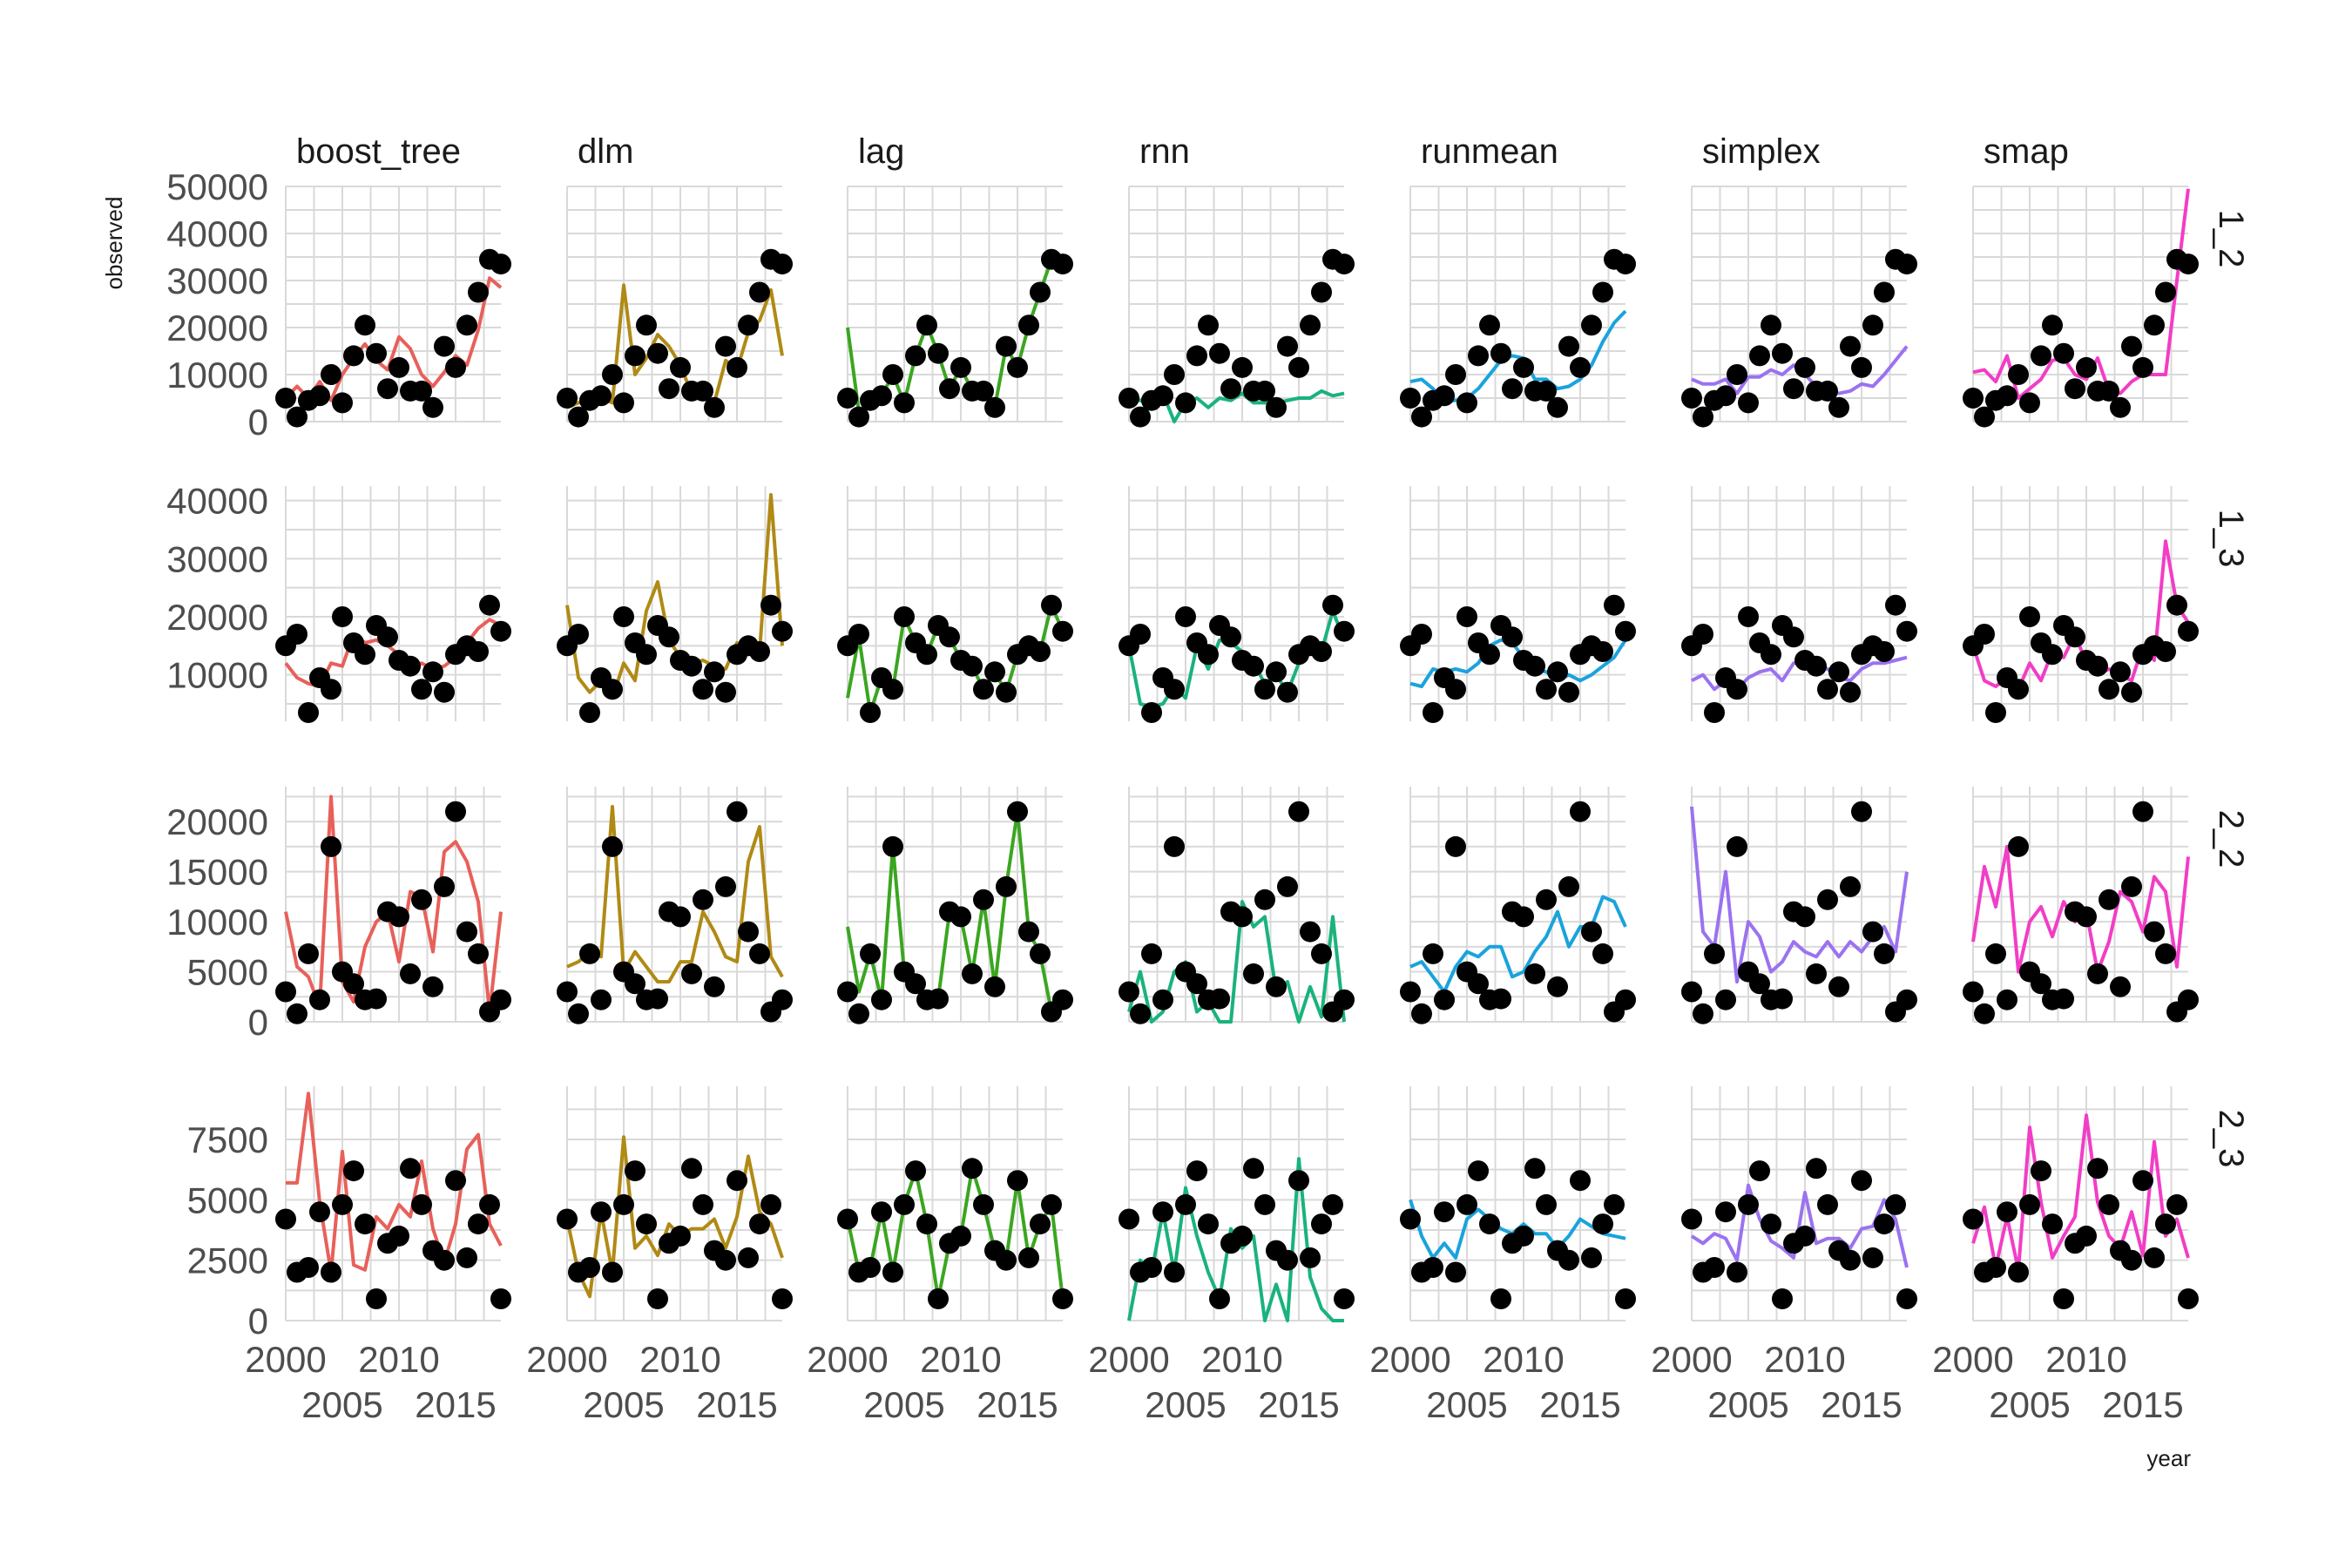 This screenshot has height=1568, width=2352. I want to click on y-axis-title: observed, so click(114, 243).